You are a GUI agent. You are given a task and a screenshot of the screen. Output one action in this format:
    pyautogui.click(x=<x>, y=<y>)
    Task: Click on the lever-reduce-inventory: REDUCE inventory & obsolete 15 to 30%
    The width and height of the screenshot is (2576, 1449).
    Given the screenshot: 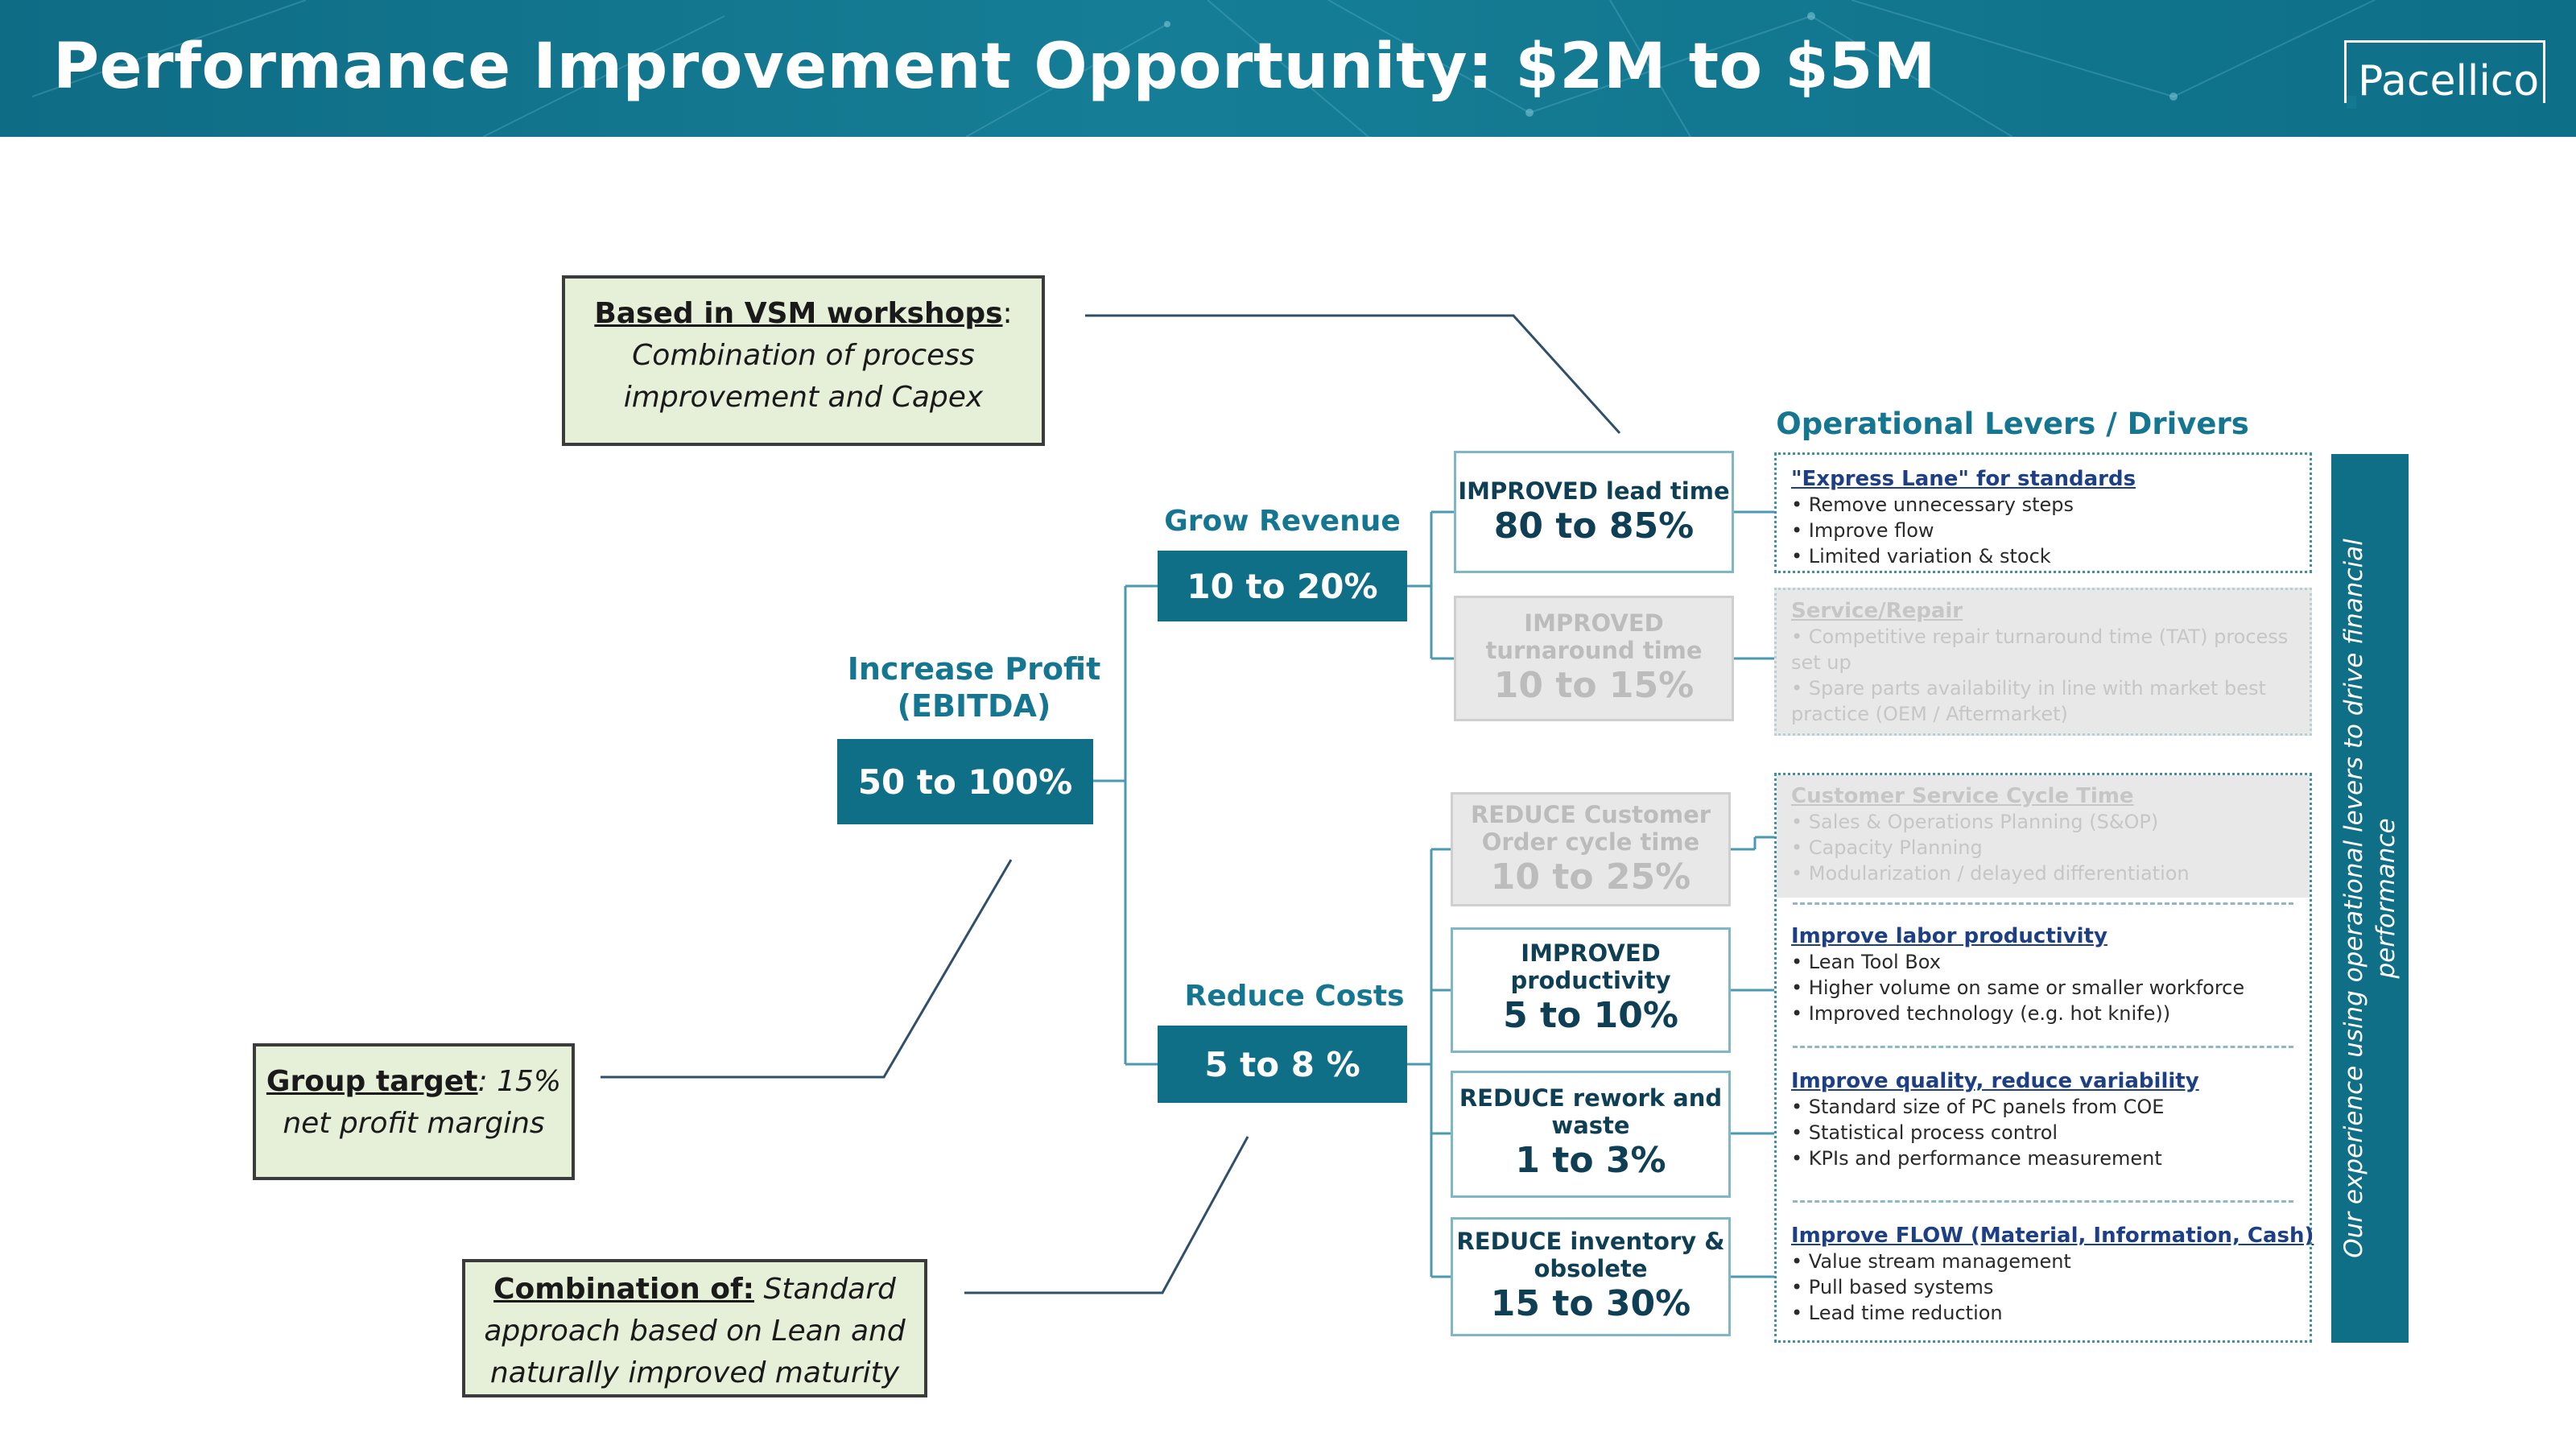 What is the action you would take?
    pyautogui.click(x=1591, y=1276)
    